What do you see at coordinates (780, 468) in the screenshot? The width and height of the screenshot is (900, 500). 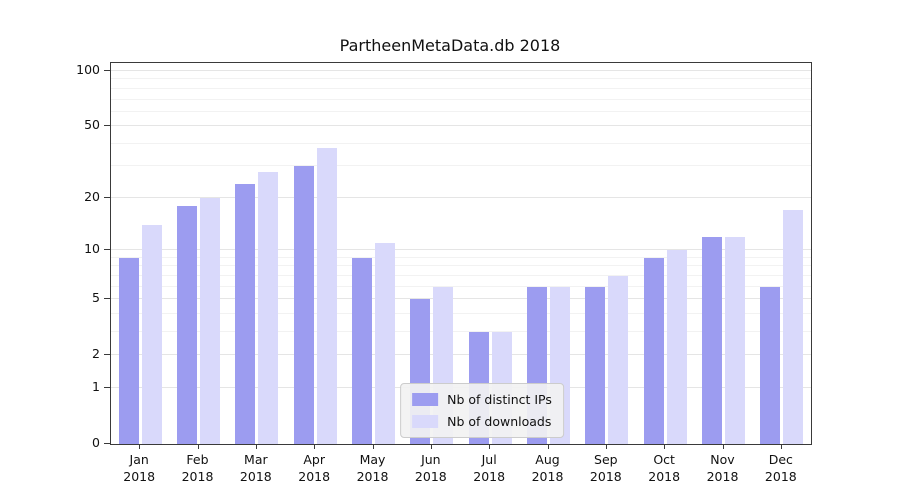 I see `x-tick-label-dec: Dec 2018` at bounding box center [780, 468].